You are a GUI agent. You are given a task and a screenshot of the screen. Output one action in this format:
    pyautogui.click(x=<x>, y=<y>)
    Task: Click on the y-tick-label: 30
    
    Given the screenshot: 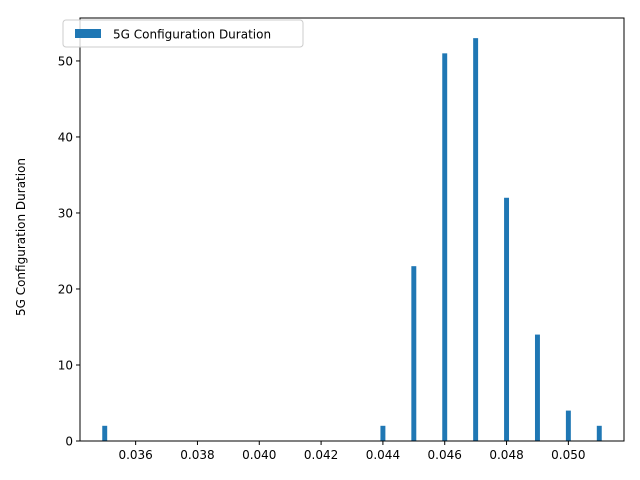 What is the action you would take?
    pyautogui.click(x=65, y=213)
    